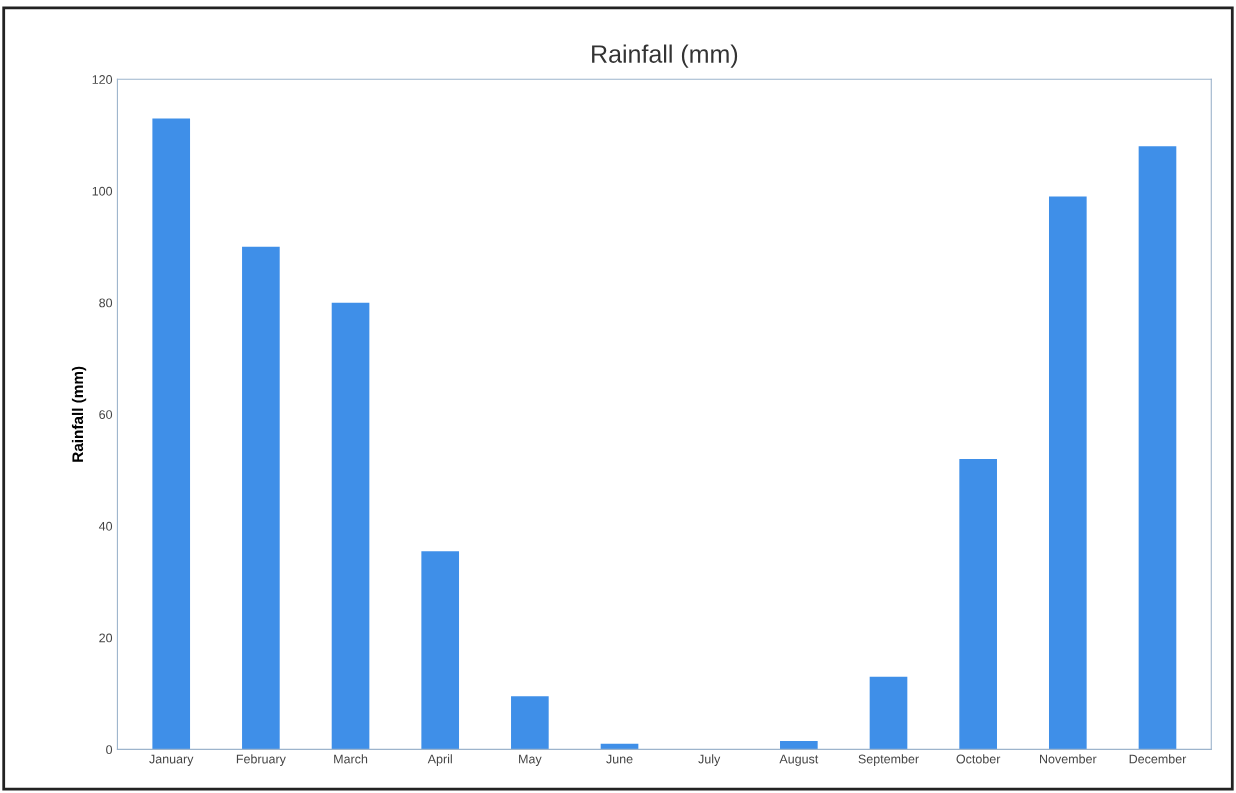 The height and width of the screenshot is (793, 1236). Describe the element at coordinates (106, 638) in the screenshot. I see `y-tick-label: 20` at that location.